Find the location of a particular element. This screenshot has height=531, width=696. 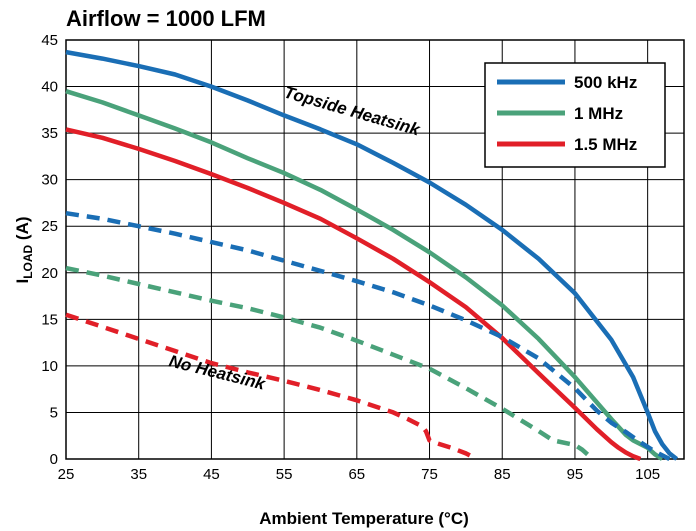

x-tick-label-4: 65 is located at coordinates (356, 474).